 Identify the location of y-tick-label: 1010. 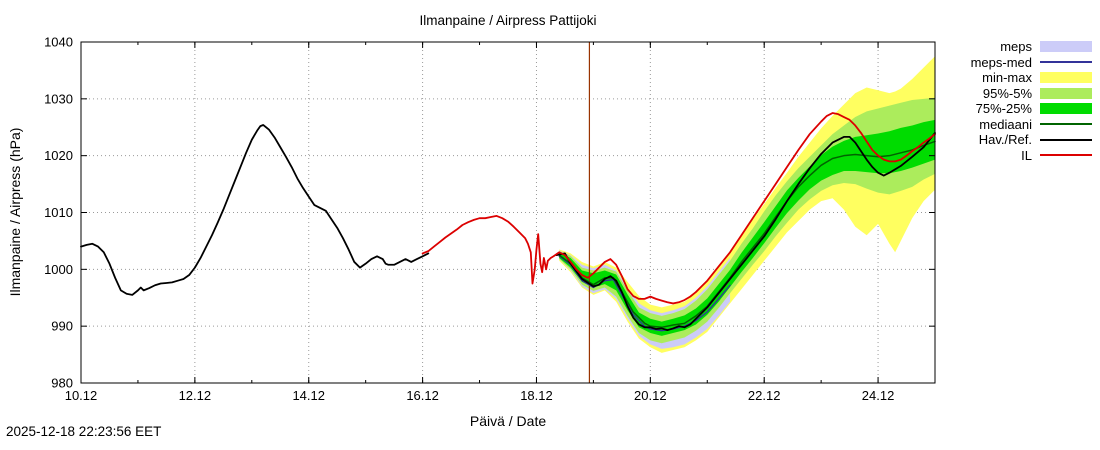
(58, 212).